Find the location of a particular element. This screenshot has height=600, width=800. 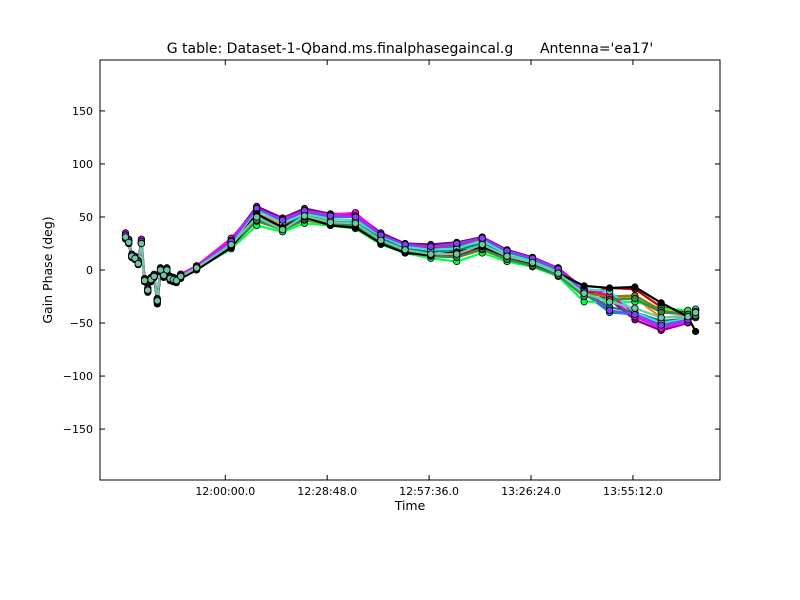

x-tick-label: 12:28:48.0 is located at coordinates (327, 491).